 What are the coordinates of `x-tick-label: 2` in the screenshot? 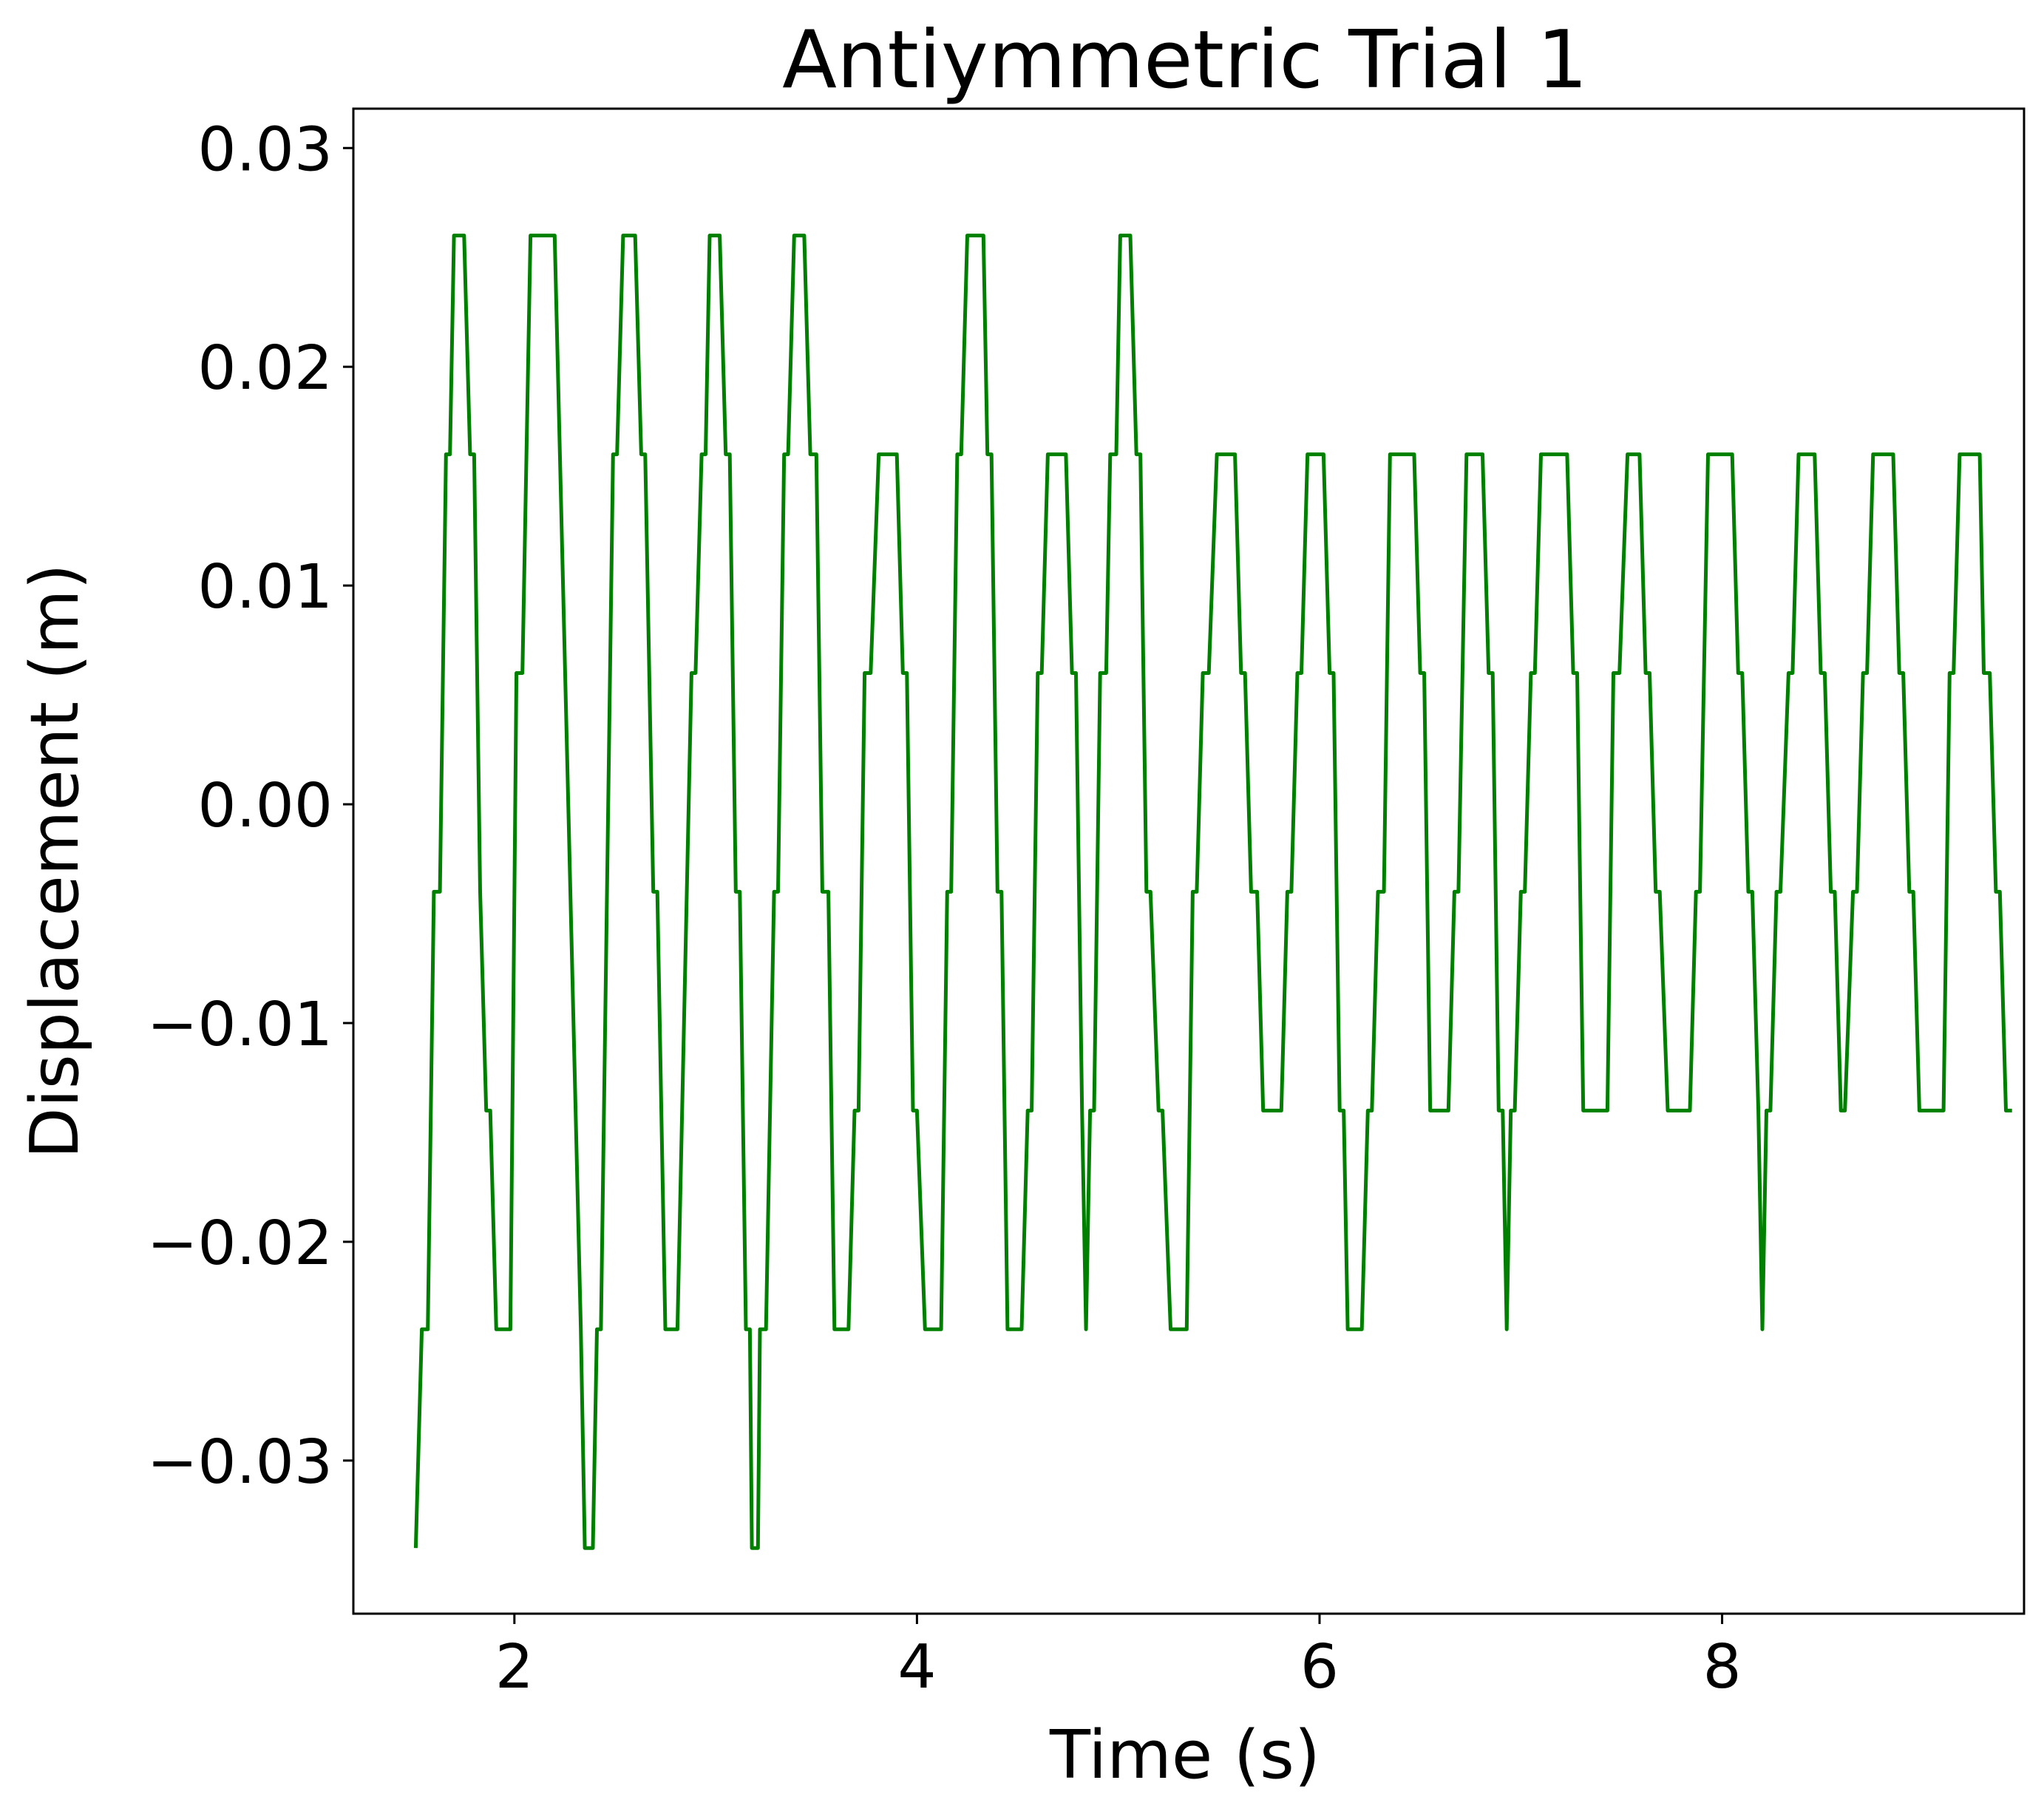 It's located at (514, 1667).